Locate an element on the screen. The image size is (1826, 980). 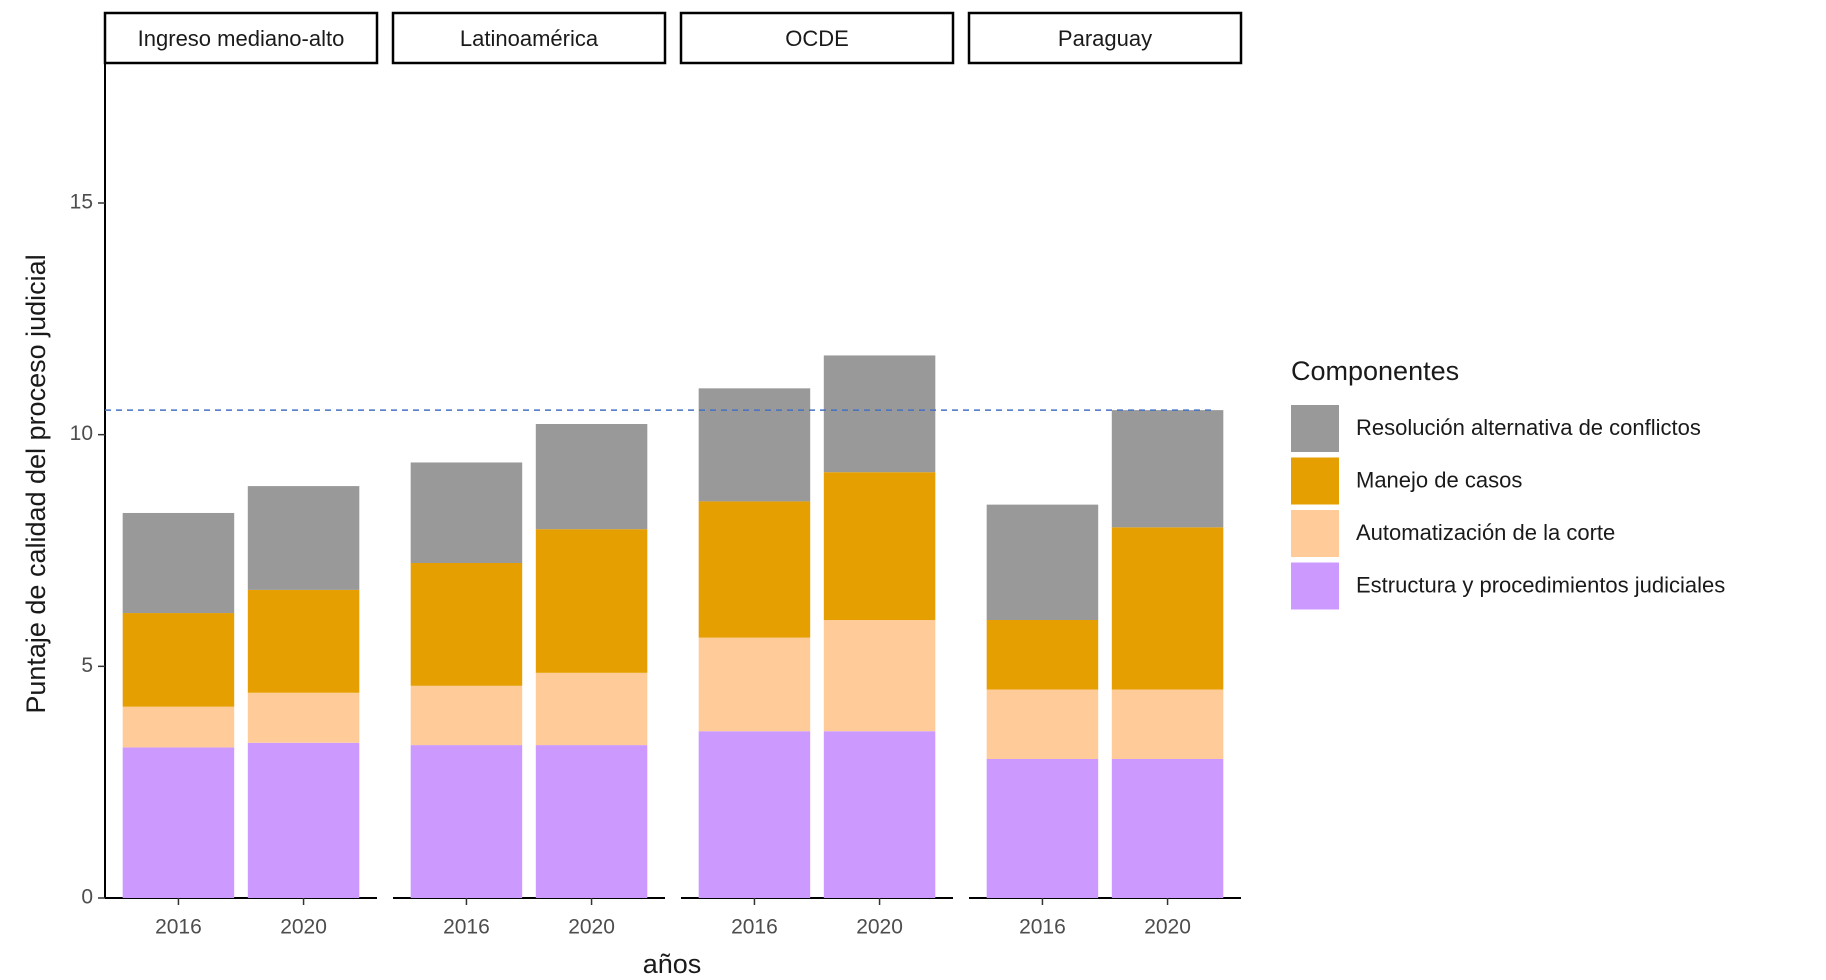
legend-label: Automatización de la corte is located at coordinates (1485, 532).